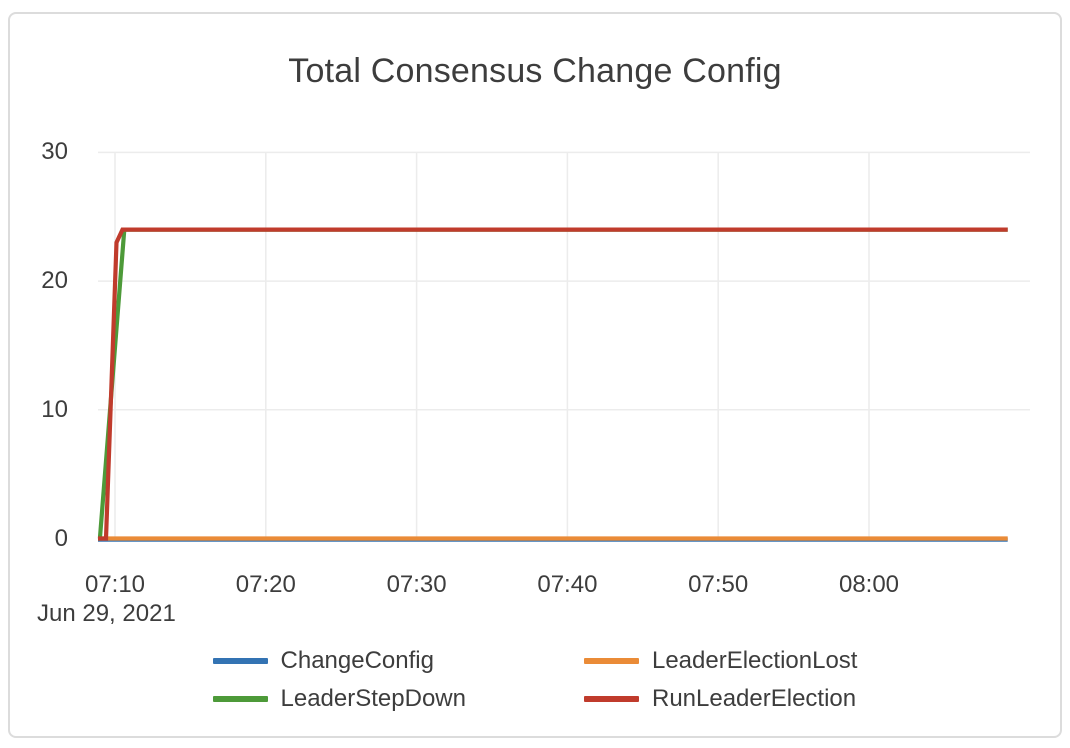 Image resolution: width=1070 pixels, height=748 pixels. I want to click on x-axis-date-label: Jun 29, 2021, so click(106, 613).